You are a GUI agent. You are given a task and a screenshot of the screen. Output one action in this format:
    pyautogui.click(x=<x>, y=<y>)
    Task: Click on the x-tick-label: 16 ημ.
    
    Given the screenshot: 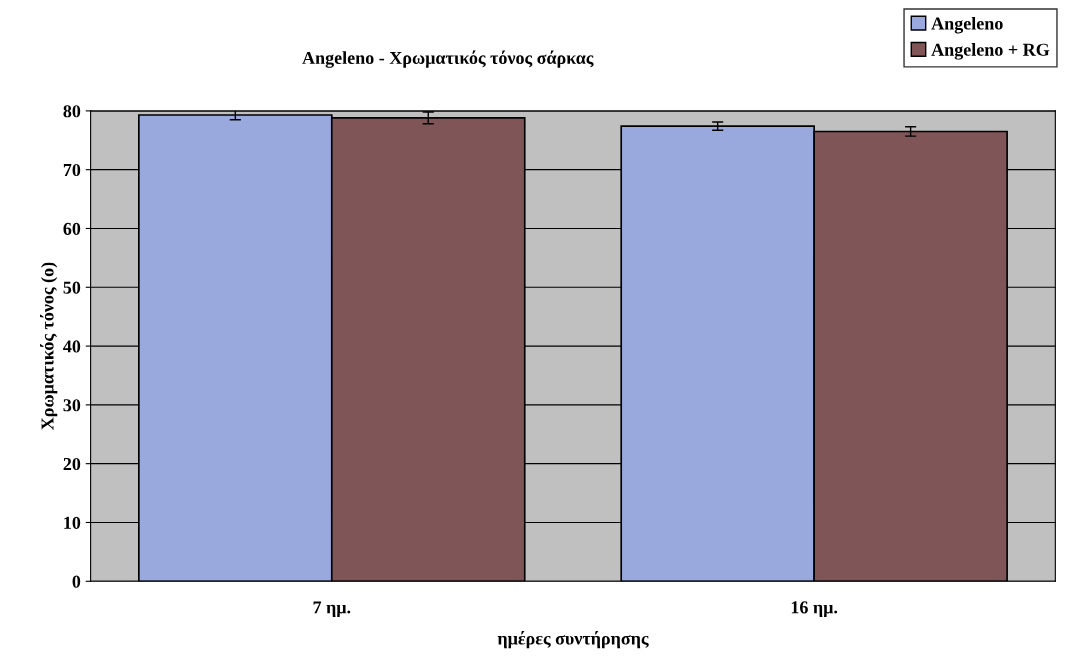 What is the action you would take?
    pyautogui.click(x=814, y=609)
    